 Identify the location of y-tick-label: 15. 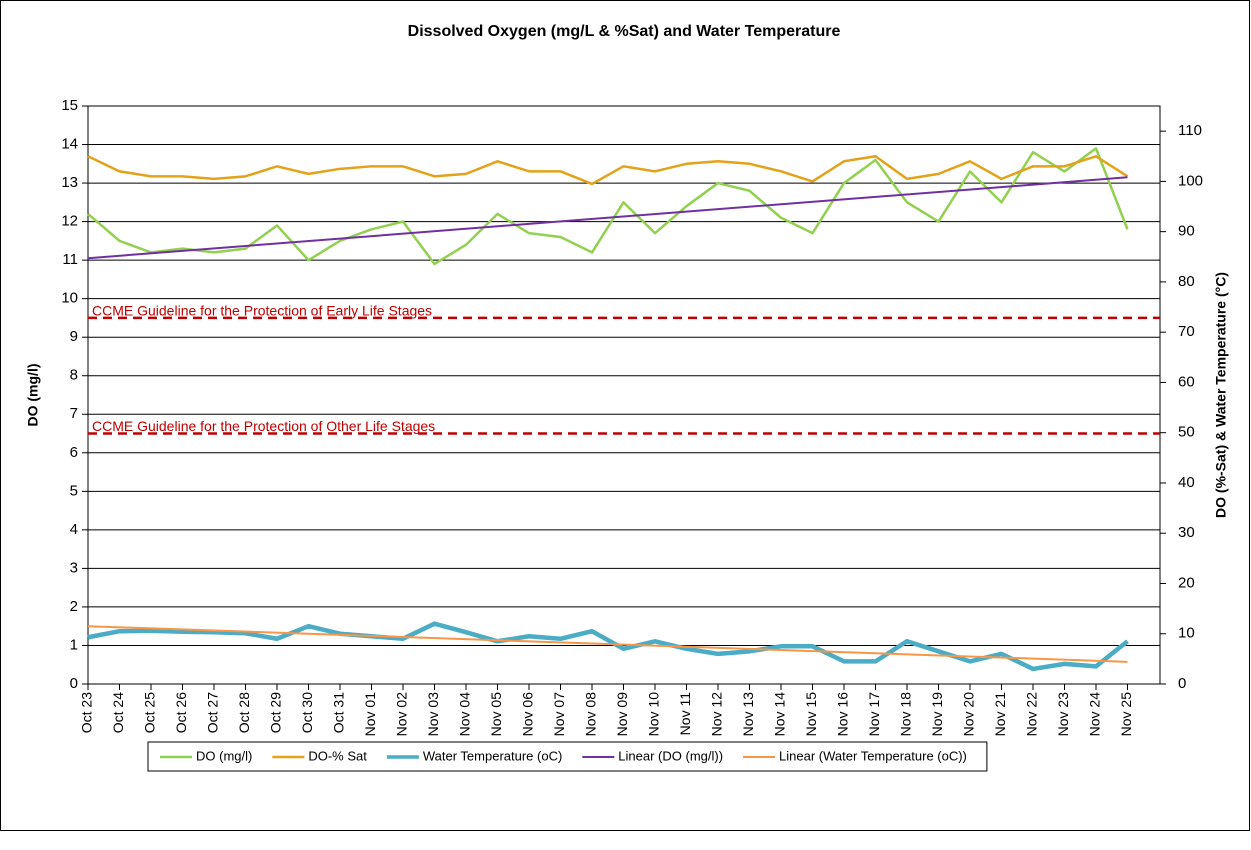
(69, 105).